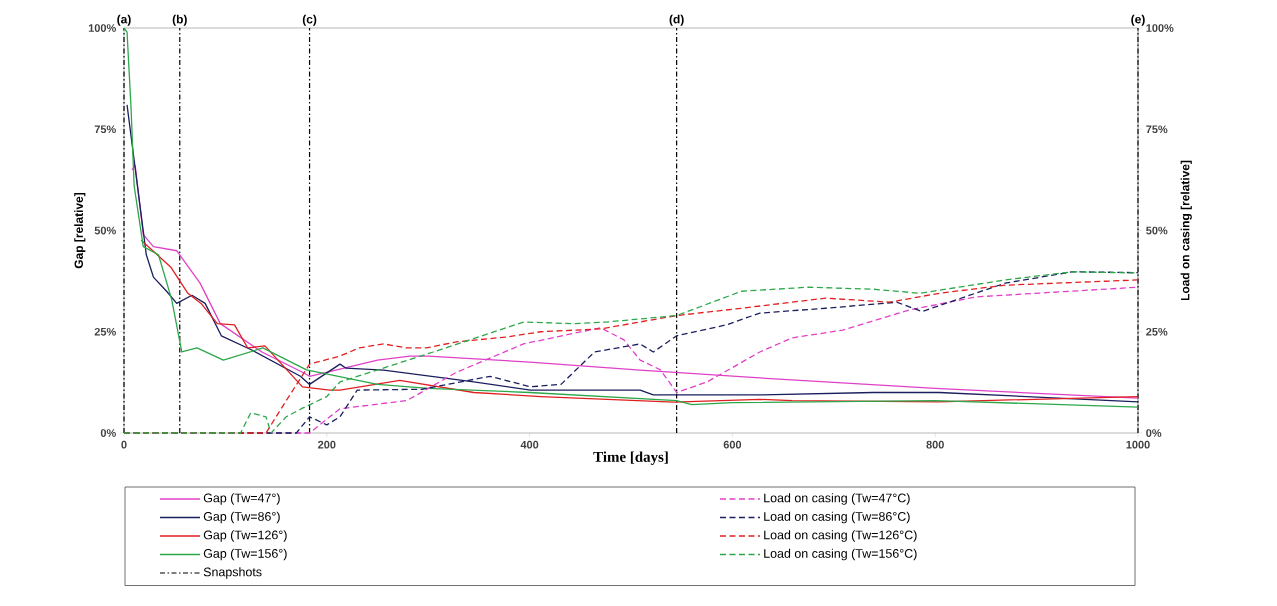  Describe the element at coordinates (241, 499) in the screenshot. I see `legend-label: Gap (Tw=47°)` at that location.